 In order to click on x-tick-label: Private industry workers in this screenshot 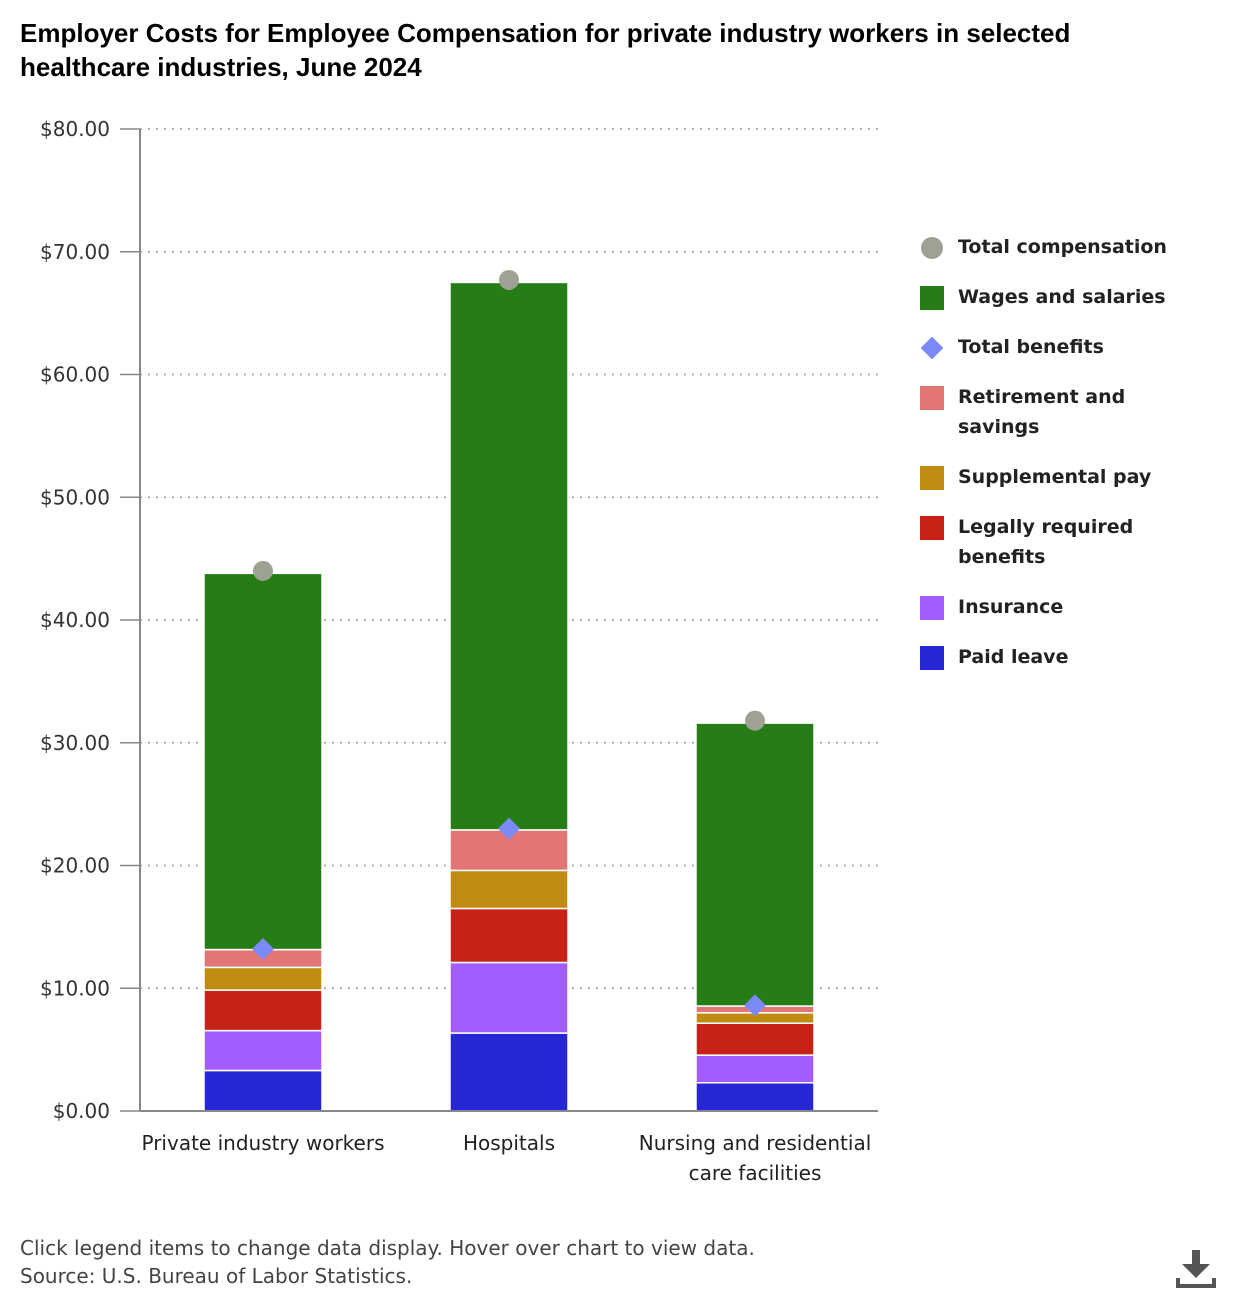, I will do `click(263, 1143)`.